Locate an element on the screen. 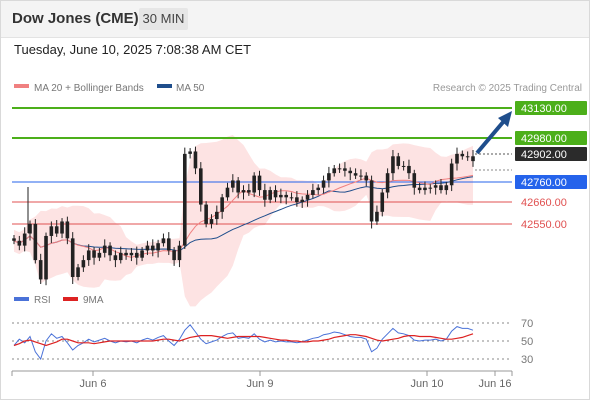 The width and height of the screenshot is (590, 401). oscillator-panel: 70 50 30 is located at coordinates (272, 342).